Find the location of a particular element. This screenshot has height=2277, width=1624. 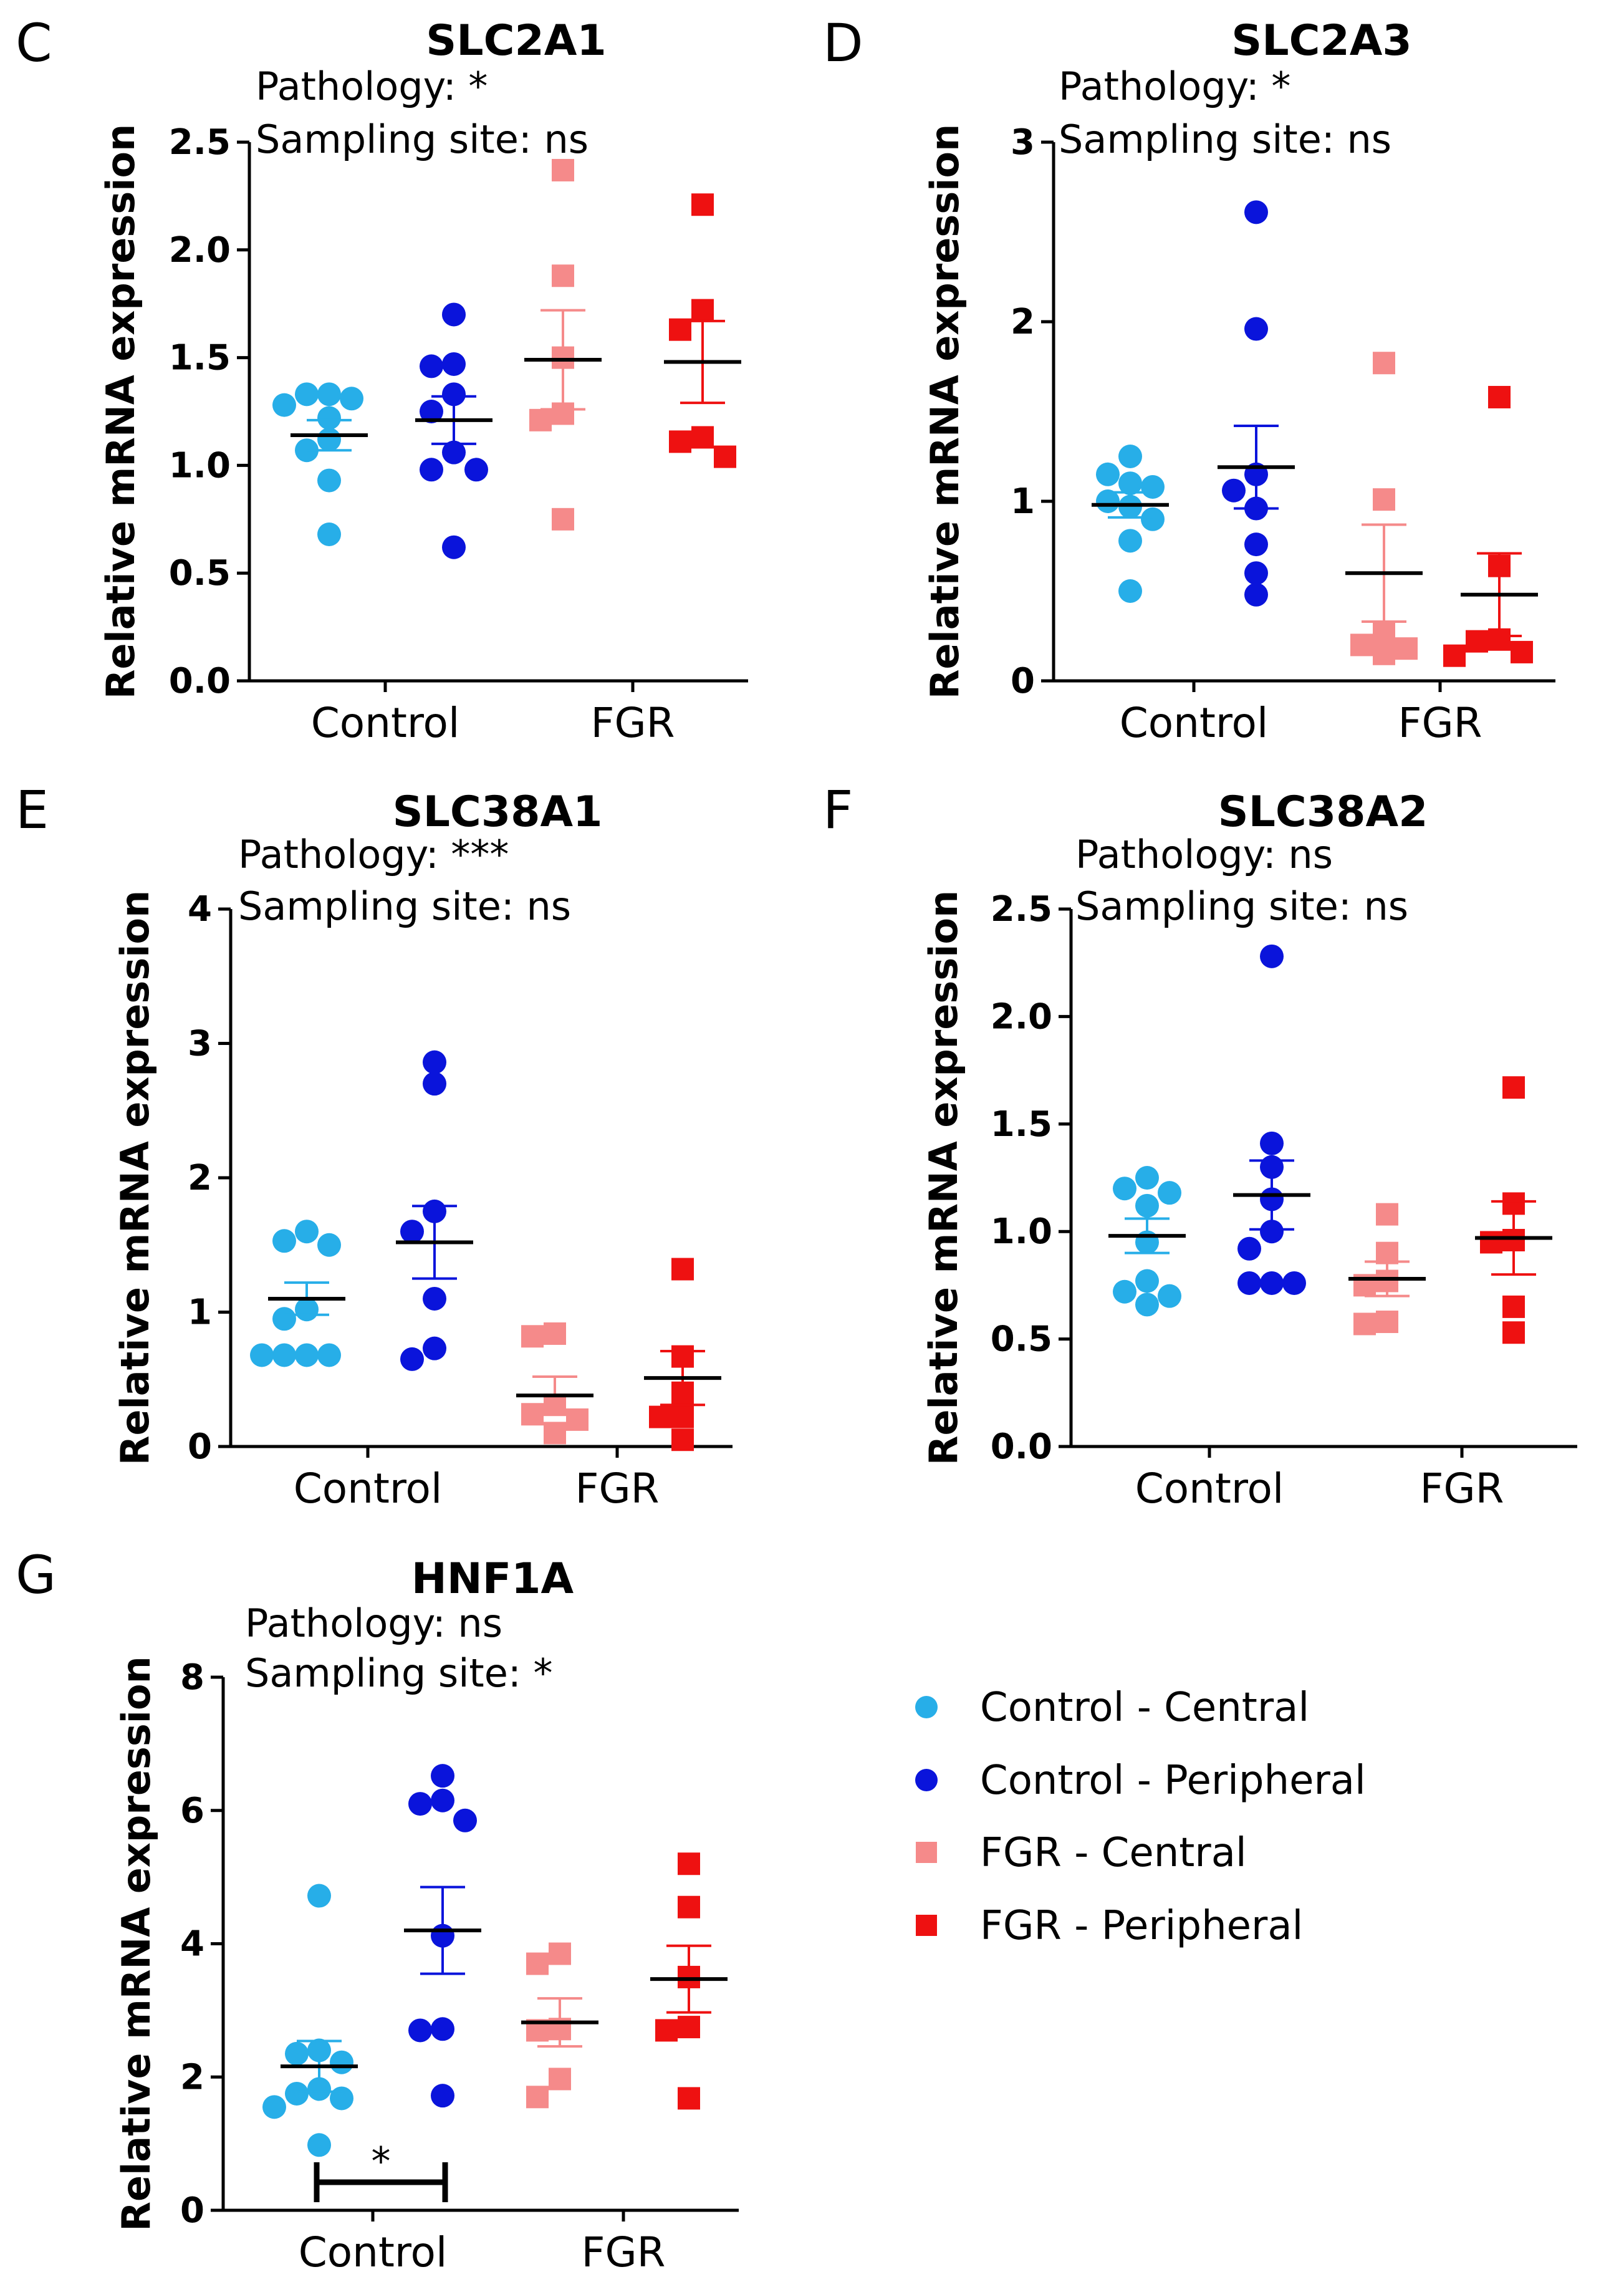

panel-letter: C is located at coordinates (34, 43).